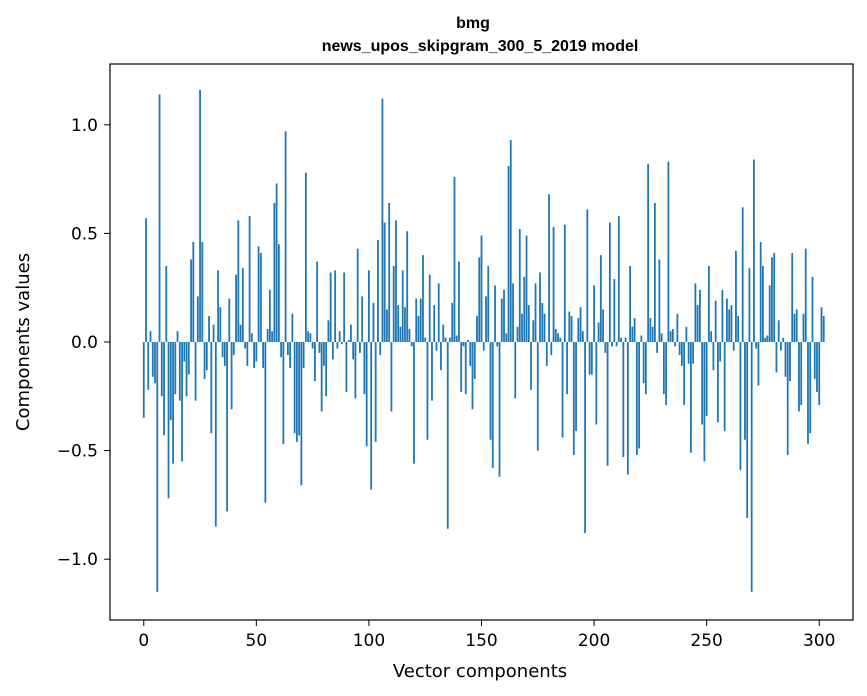  I want to click on x-tick-label: 250, so click(706, 641).